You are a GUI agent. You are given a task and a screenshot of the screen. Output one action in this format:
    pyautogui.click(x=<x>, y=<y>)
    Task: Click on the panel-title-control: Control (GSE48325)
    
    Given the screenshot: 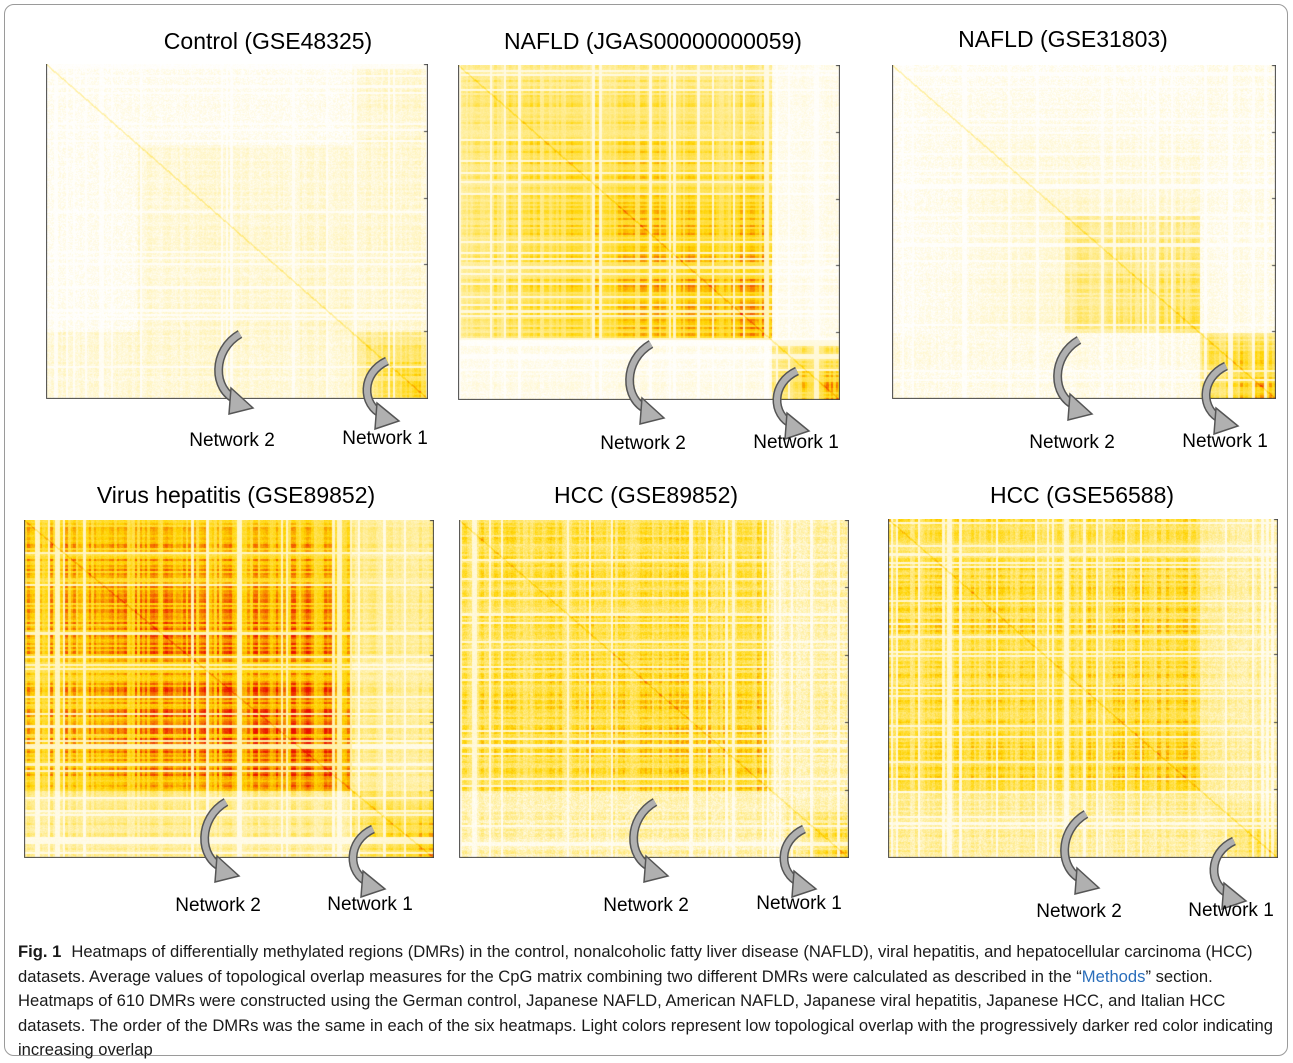 What is the action you would take?
    pyautogui.click(x=268, y=41)
    